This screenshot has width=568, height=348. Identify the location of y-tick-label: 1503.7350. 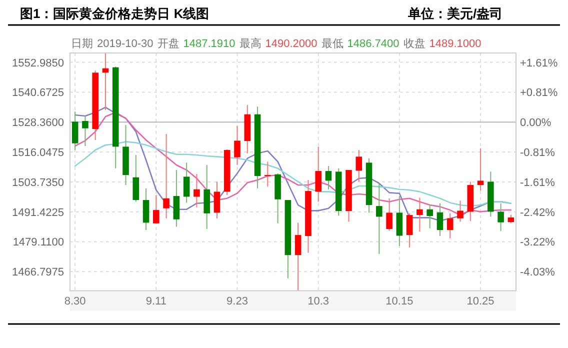
(38, 182).